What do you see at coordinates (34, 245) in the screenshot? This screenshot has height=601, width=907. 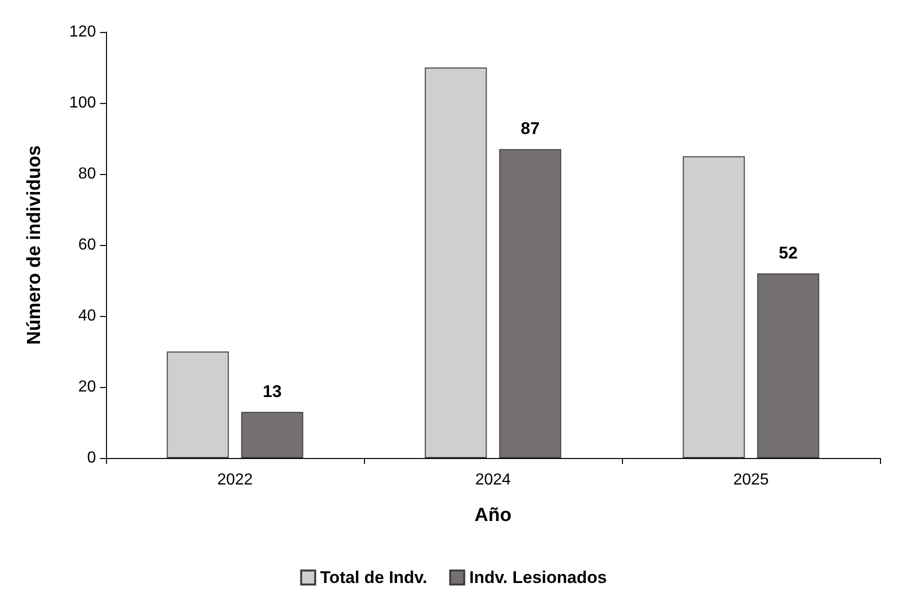 I see `y-axis-title: Número de individuos` at bounding box center [34, 245].